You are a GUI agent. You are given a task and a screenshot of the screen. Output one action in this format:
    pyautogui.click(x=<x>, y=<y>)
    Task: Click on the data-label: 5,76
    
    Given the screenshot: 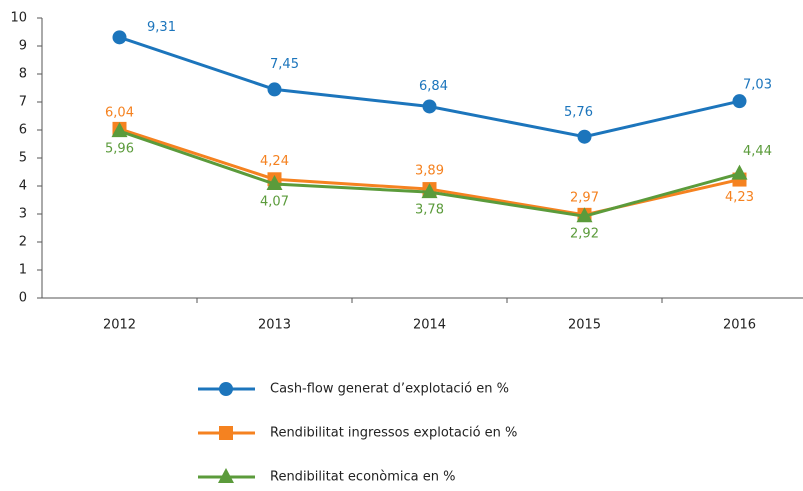 What is the action you would take?
    pyautogui.click(x=578, y=112)
    